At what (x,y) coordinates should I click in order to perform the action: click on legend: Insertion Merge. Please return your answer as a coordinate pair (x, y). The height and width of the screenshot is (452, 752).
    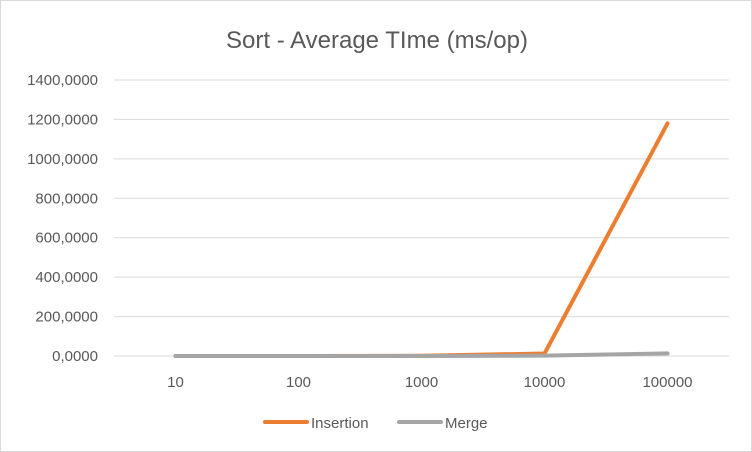
    Looking at the image, I should click on (375, 423).